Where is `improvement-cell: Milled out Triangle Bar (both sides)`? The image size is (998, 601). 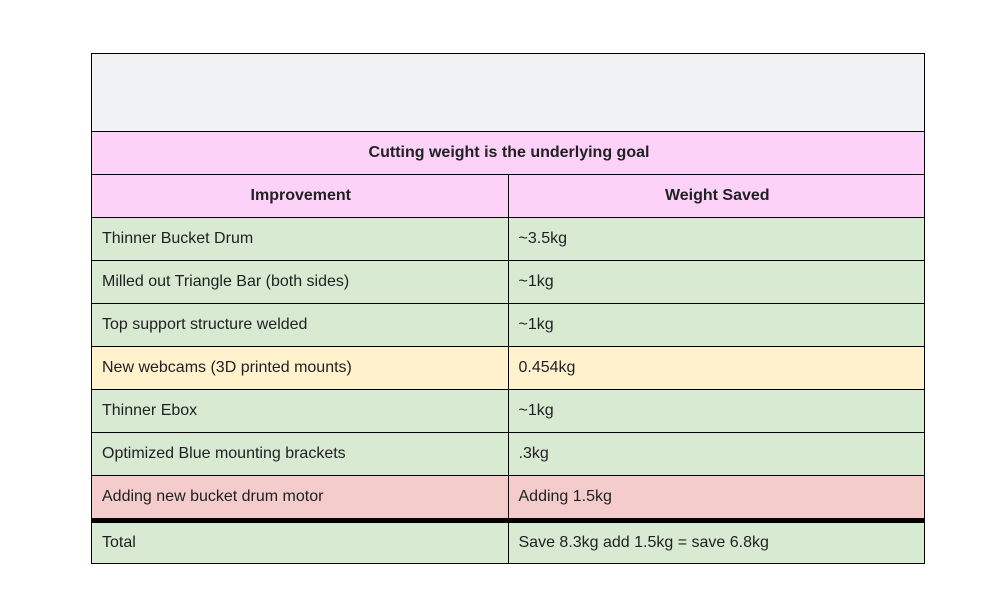
improvement-cell: Milled out Triangle Bar (both sides) is located at coordinates (300, 282).